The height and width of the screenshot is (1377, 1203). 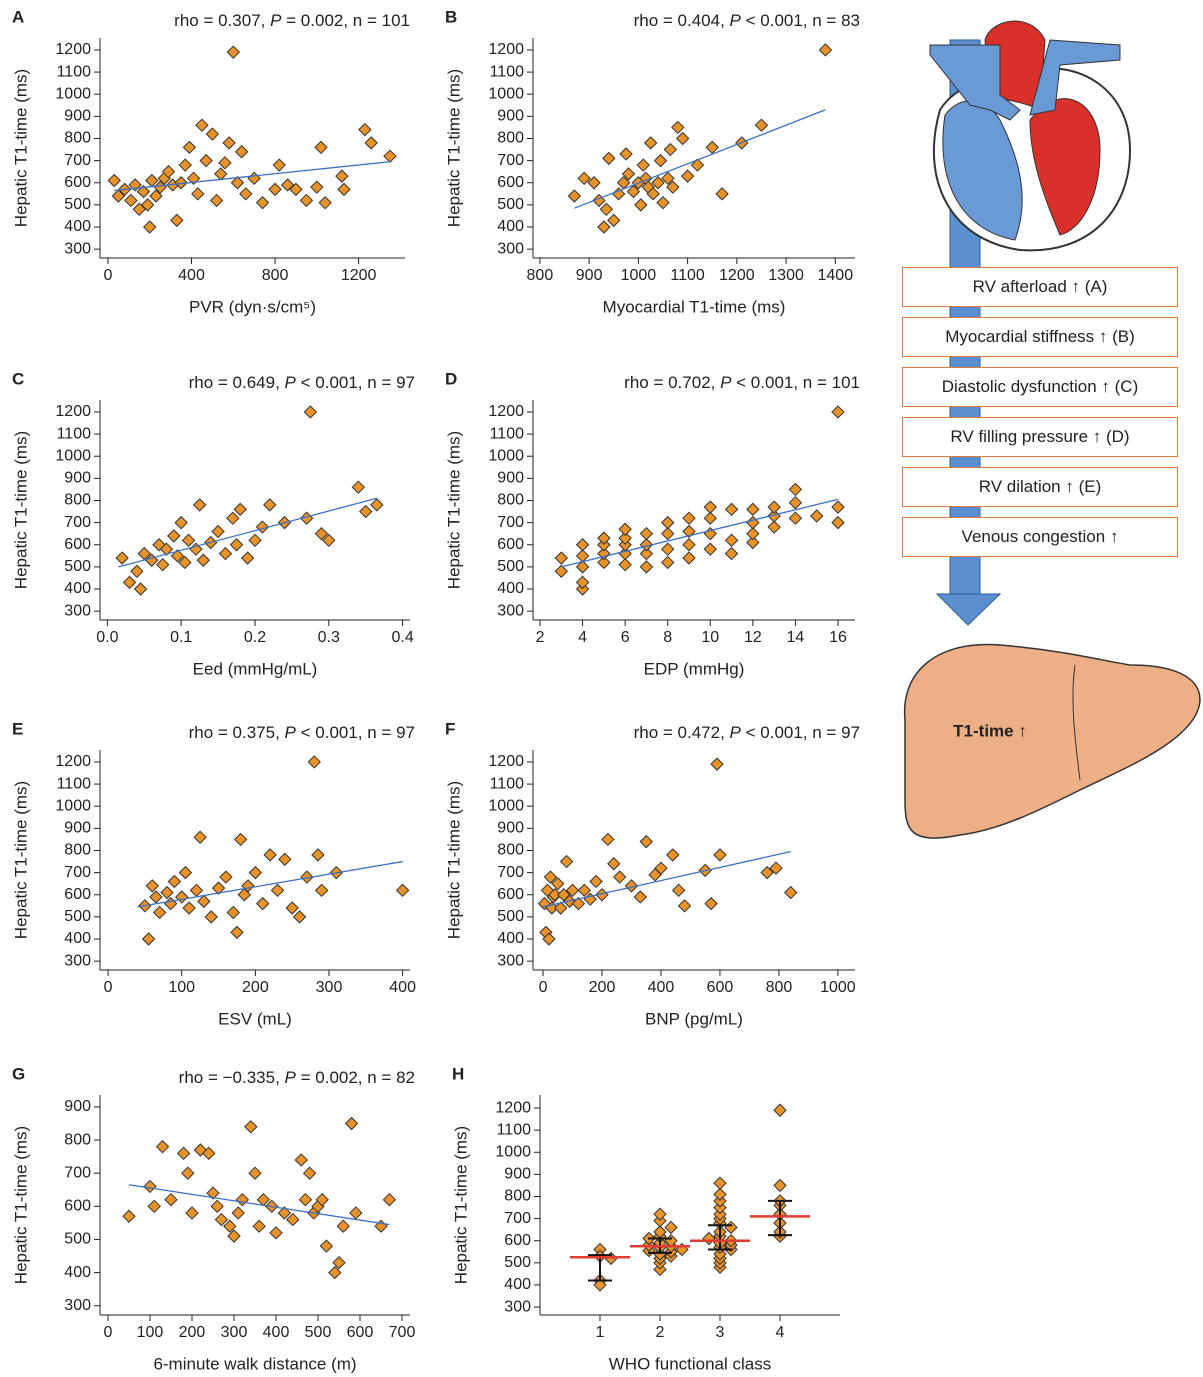 I want to click on x-tick-label: 0, so click(x=108, y=1332).